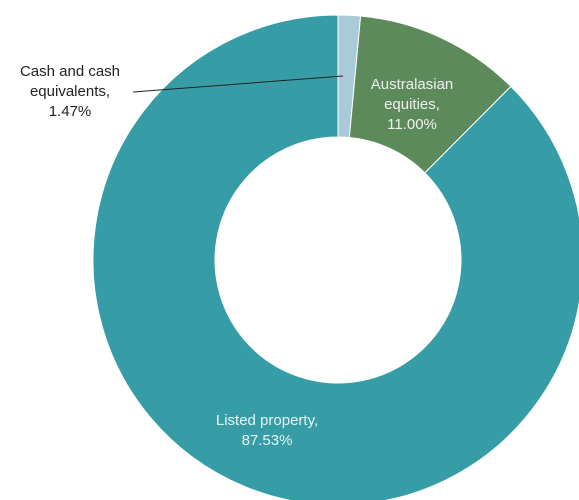 Image resolution: width=579 pixels, height=500 pixels. Describe the element at coordinates (267, 420) in the screenshot. I see `slice-label-line: Listed property,` at that location.